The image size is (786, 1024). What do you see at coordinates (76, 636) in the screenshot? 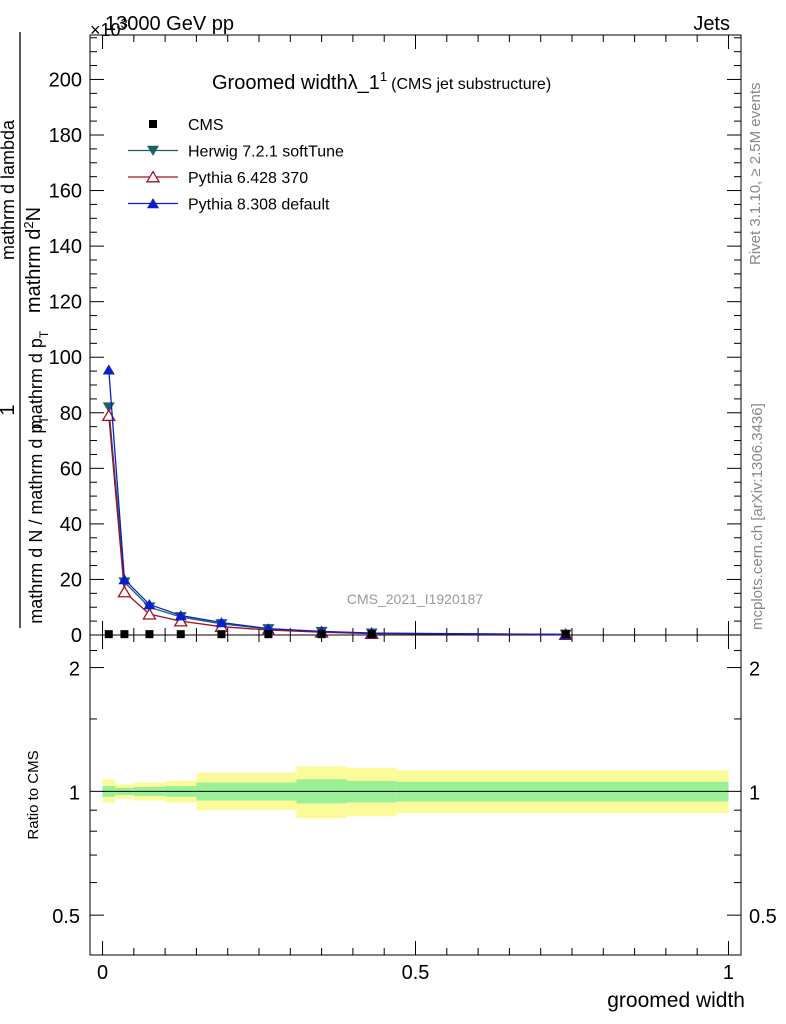
I see `y-tick-label: 0` at bounding box center [76, 636].